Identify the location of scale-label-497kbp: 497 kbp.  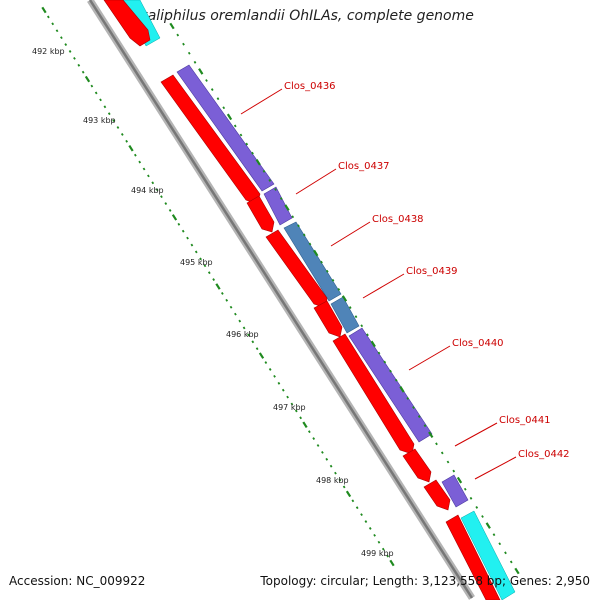
(289, 407).